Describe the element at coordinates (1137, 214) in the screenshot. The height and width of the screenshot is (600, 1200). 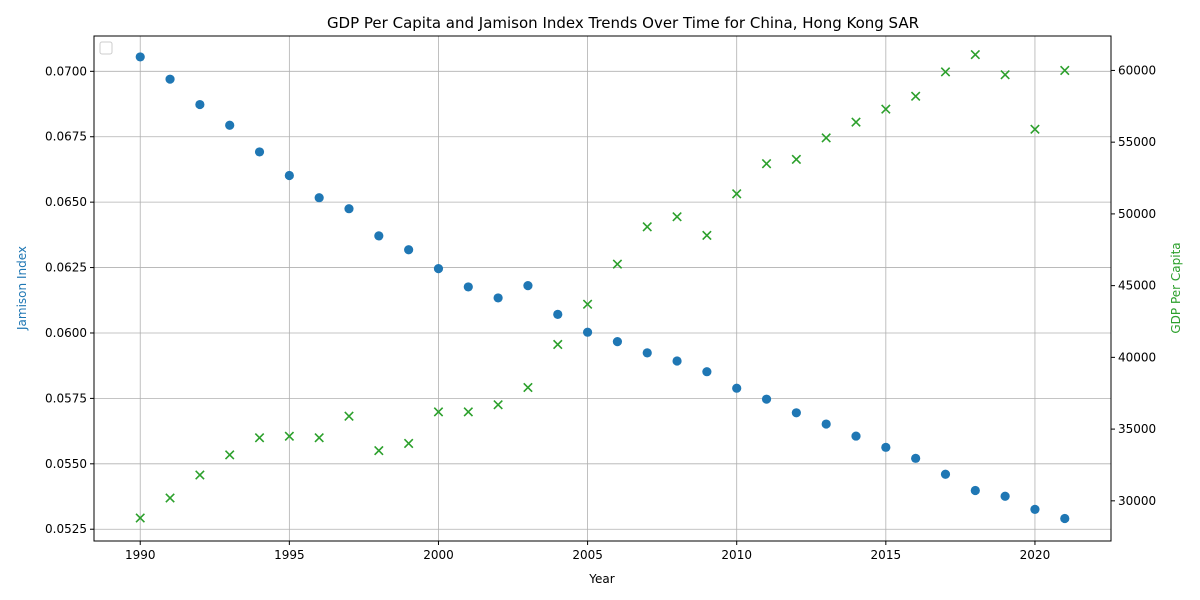
I see `y-right-tick-label: 50000` at that location.